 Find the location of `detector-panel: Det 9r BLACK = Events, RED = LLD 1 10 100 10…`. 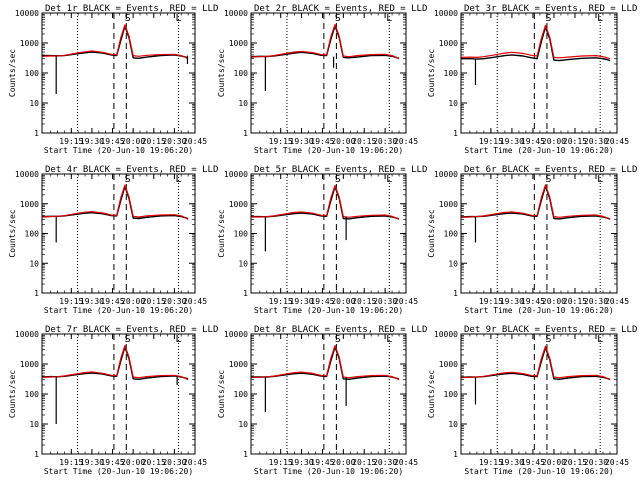

detector-panel: Det 9r BLACK = Events, RED = LLD 1 10 100 10… is located at coordinates (532, 400).